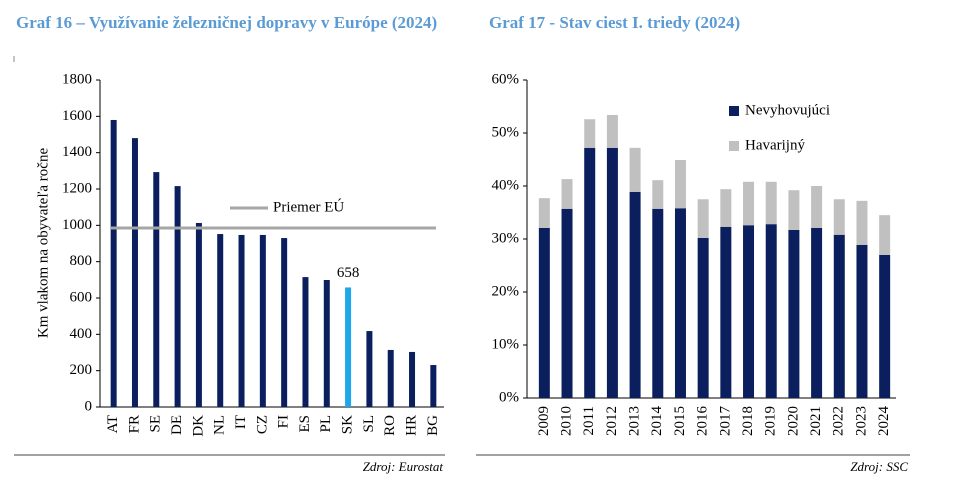 The image size is (975, 482). What do you see at coordinates (348, 424) in the screenshot?
I see `x-tick-label: SK` at bounding box center [348, 424].